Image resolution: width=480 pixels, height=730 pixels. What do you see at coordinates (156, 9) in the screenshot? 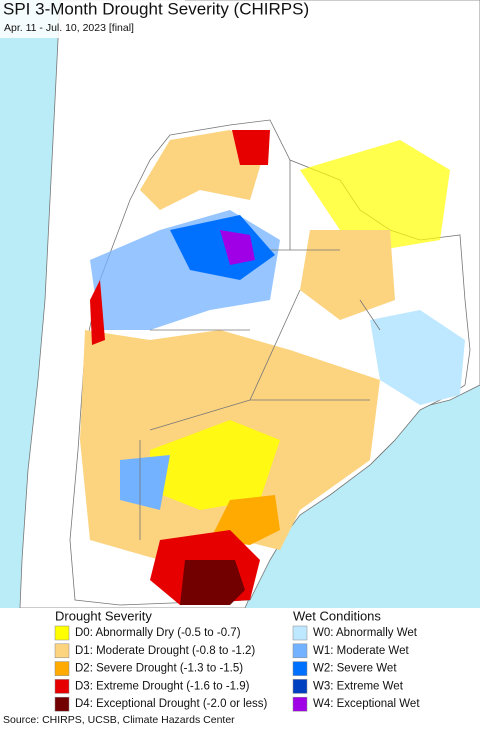
I see `title: SPI 3-Month Drought Severity (CHIRPS)` at bounding box center [156, 9].